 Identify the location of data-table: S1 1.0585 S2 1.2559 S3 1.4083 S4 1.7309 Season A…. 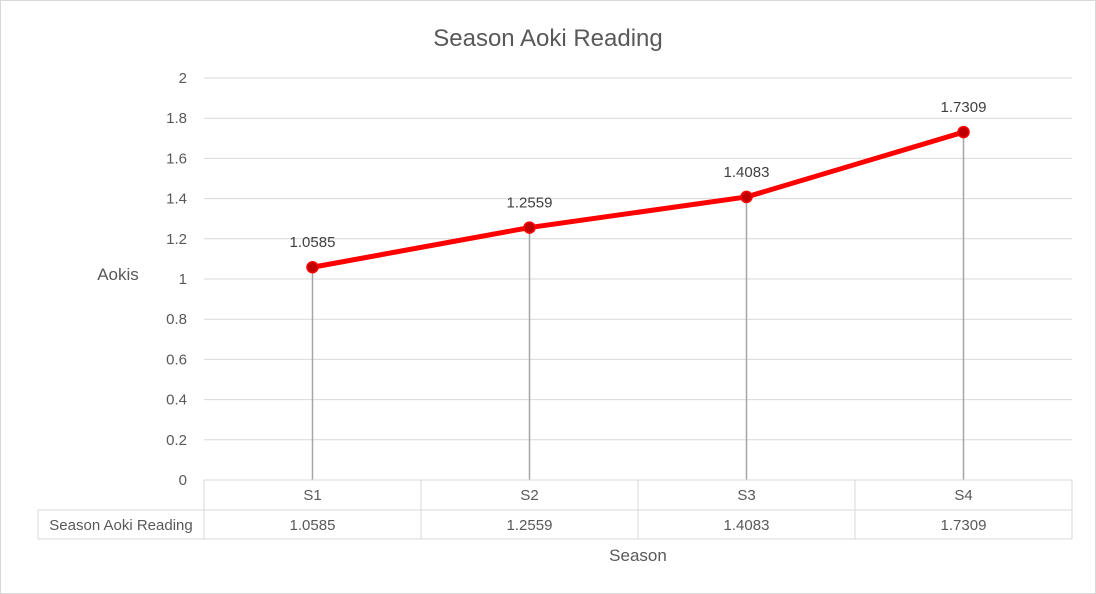
(555, 509).